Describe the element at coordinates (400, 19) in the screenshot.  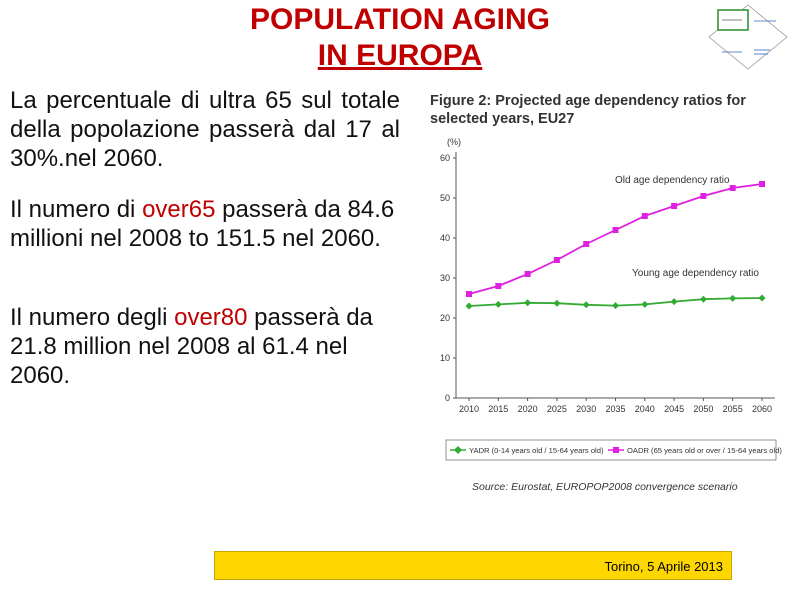
I see `title-line-1: POPULATION AGING` at that location.